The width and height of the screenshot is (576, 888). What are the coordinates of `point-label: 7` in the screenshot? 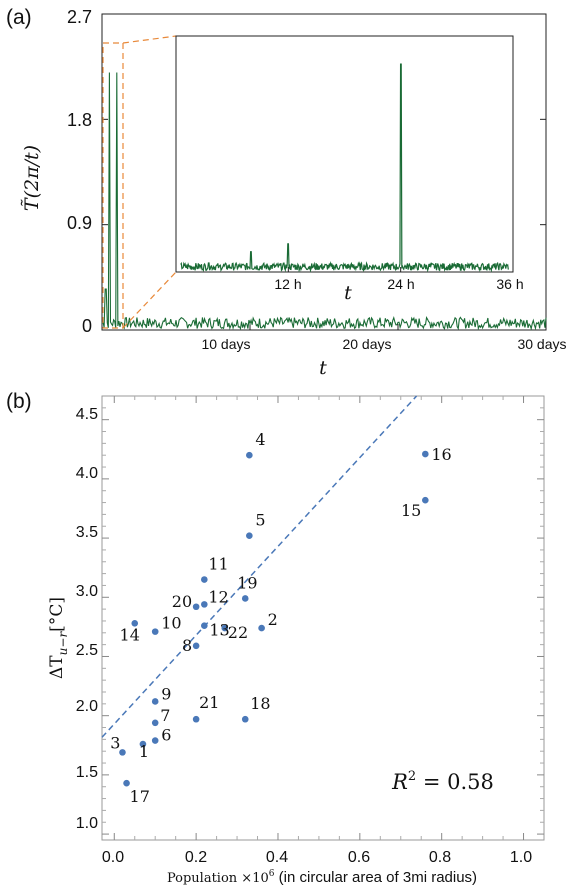 It's located at (165, 715).